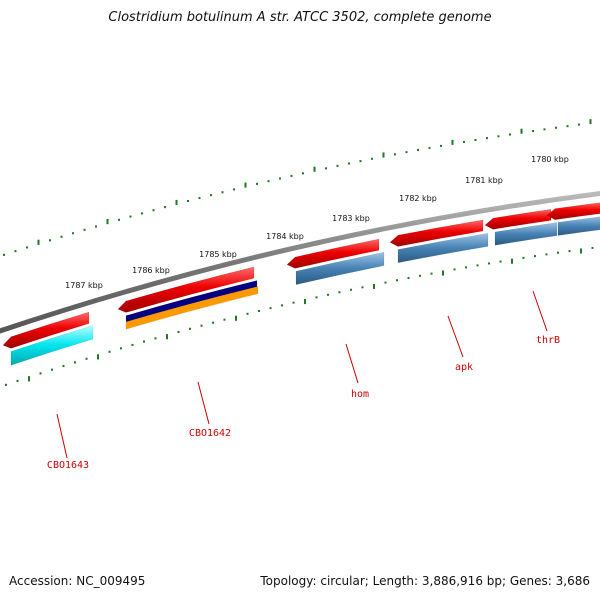 This screenshot has width=600, height=600. What do you see at coordinates (550, 159) in the screenshot?
I see `ruler-label: 1780 kbp` at bounding box center [550, 159].